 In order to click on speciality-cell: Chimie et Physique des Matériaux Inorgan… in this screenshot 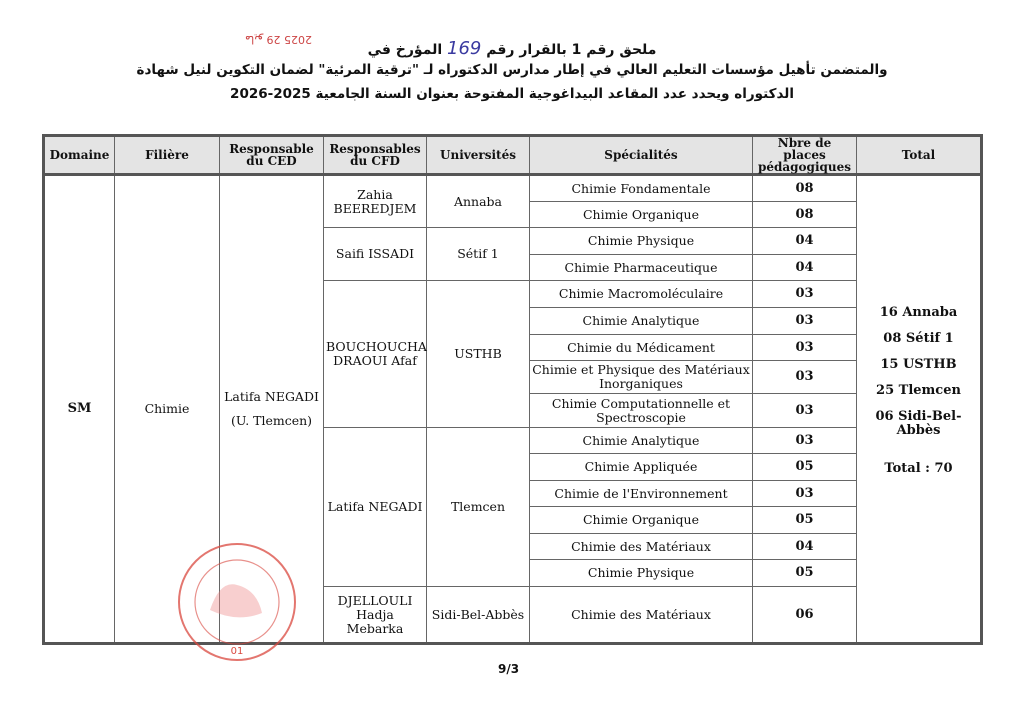, I will do `click(641, 377)`.